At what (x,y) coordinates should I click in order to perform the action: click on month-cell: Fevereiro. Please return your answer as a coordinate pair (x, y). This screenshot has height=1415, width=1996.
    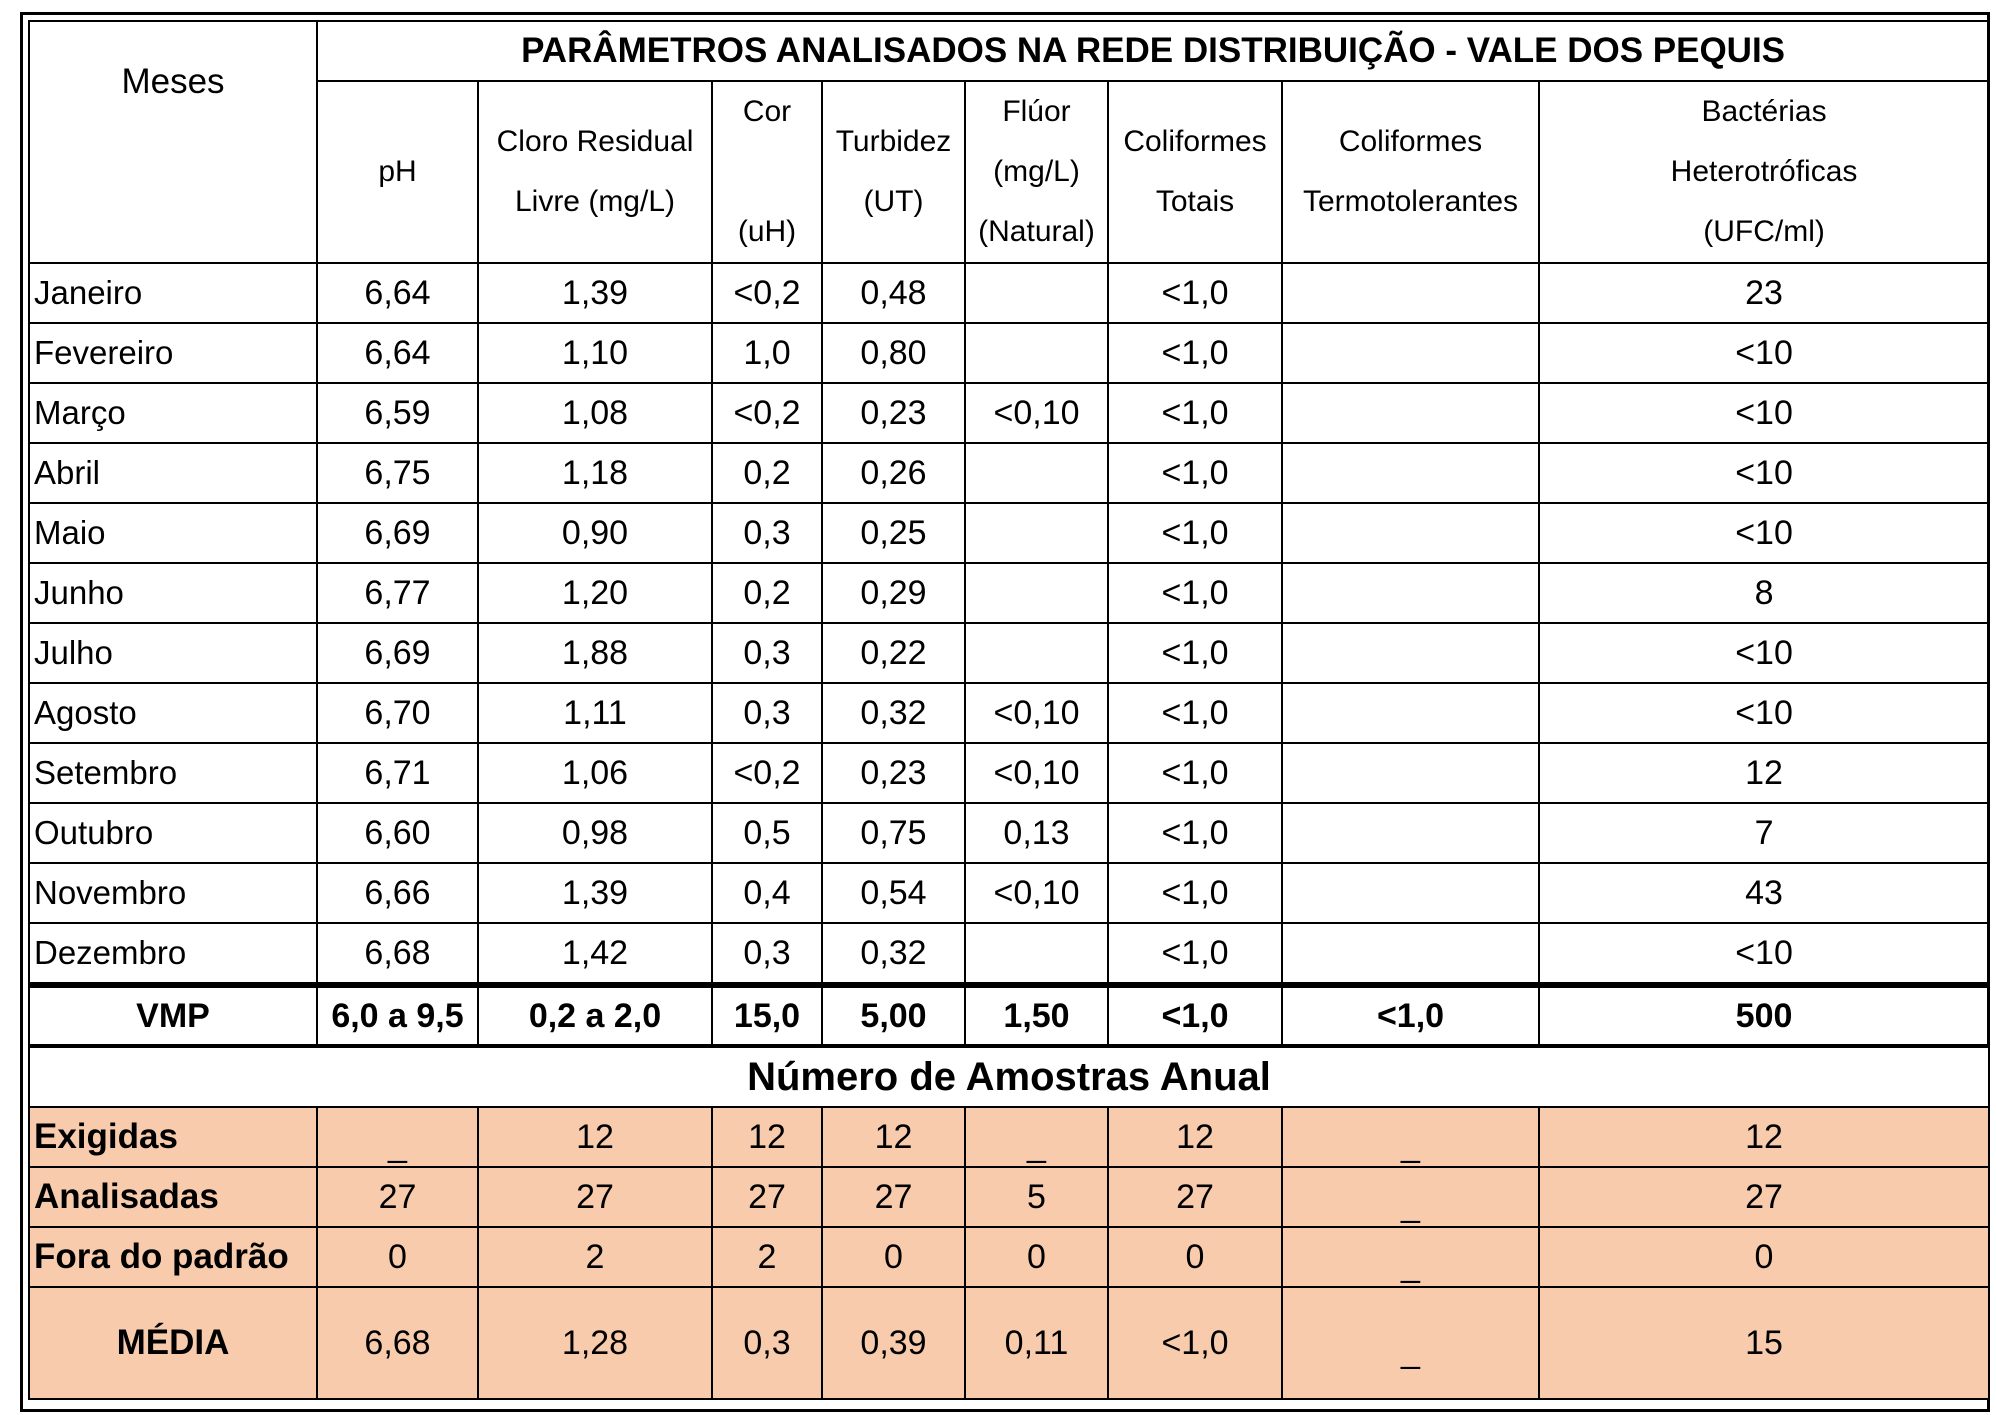
    Looking at the image, I should click on (173, 353).